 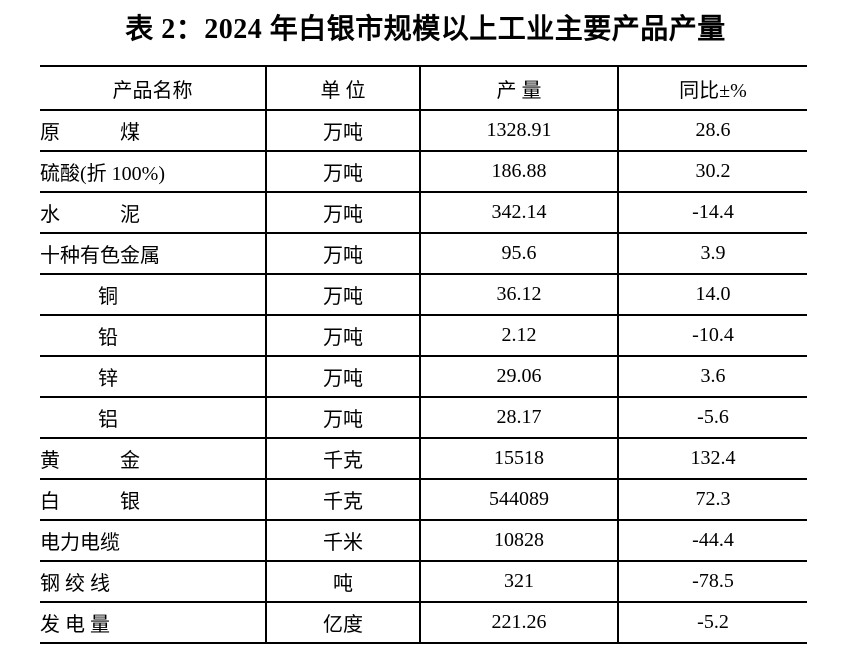 I want to click on cell-yoy: -5.6, so click(x=713, y=417).